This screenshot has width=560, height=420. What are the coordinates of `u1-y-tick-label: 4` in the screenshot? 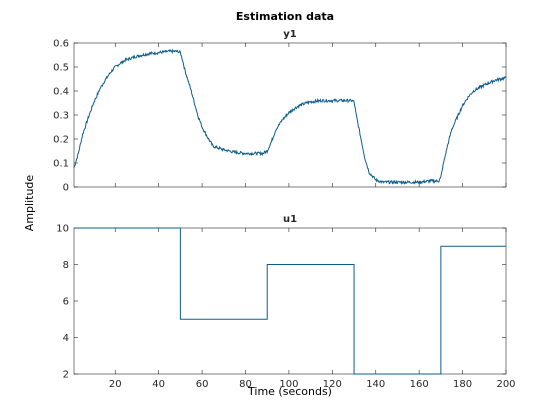 It's located at (66, 338).